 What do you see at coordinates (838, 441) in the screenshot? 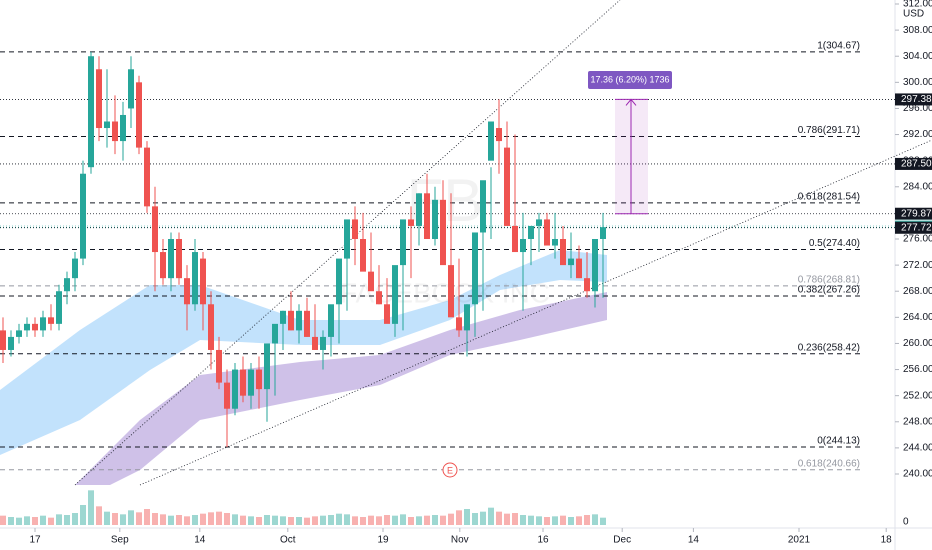
I see `fib-level-label: 0(244.13)` at bounding box center [838, 441].